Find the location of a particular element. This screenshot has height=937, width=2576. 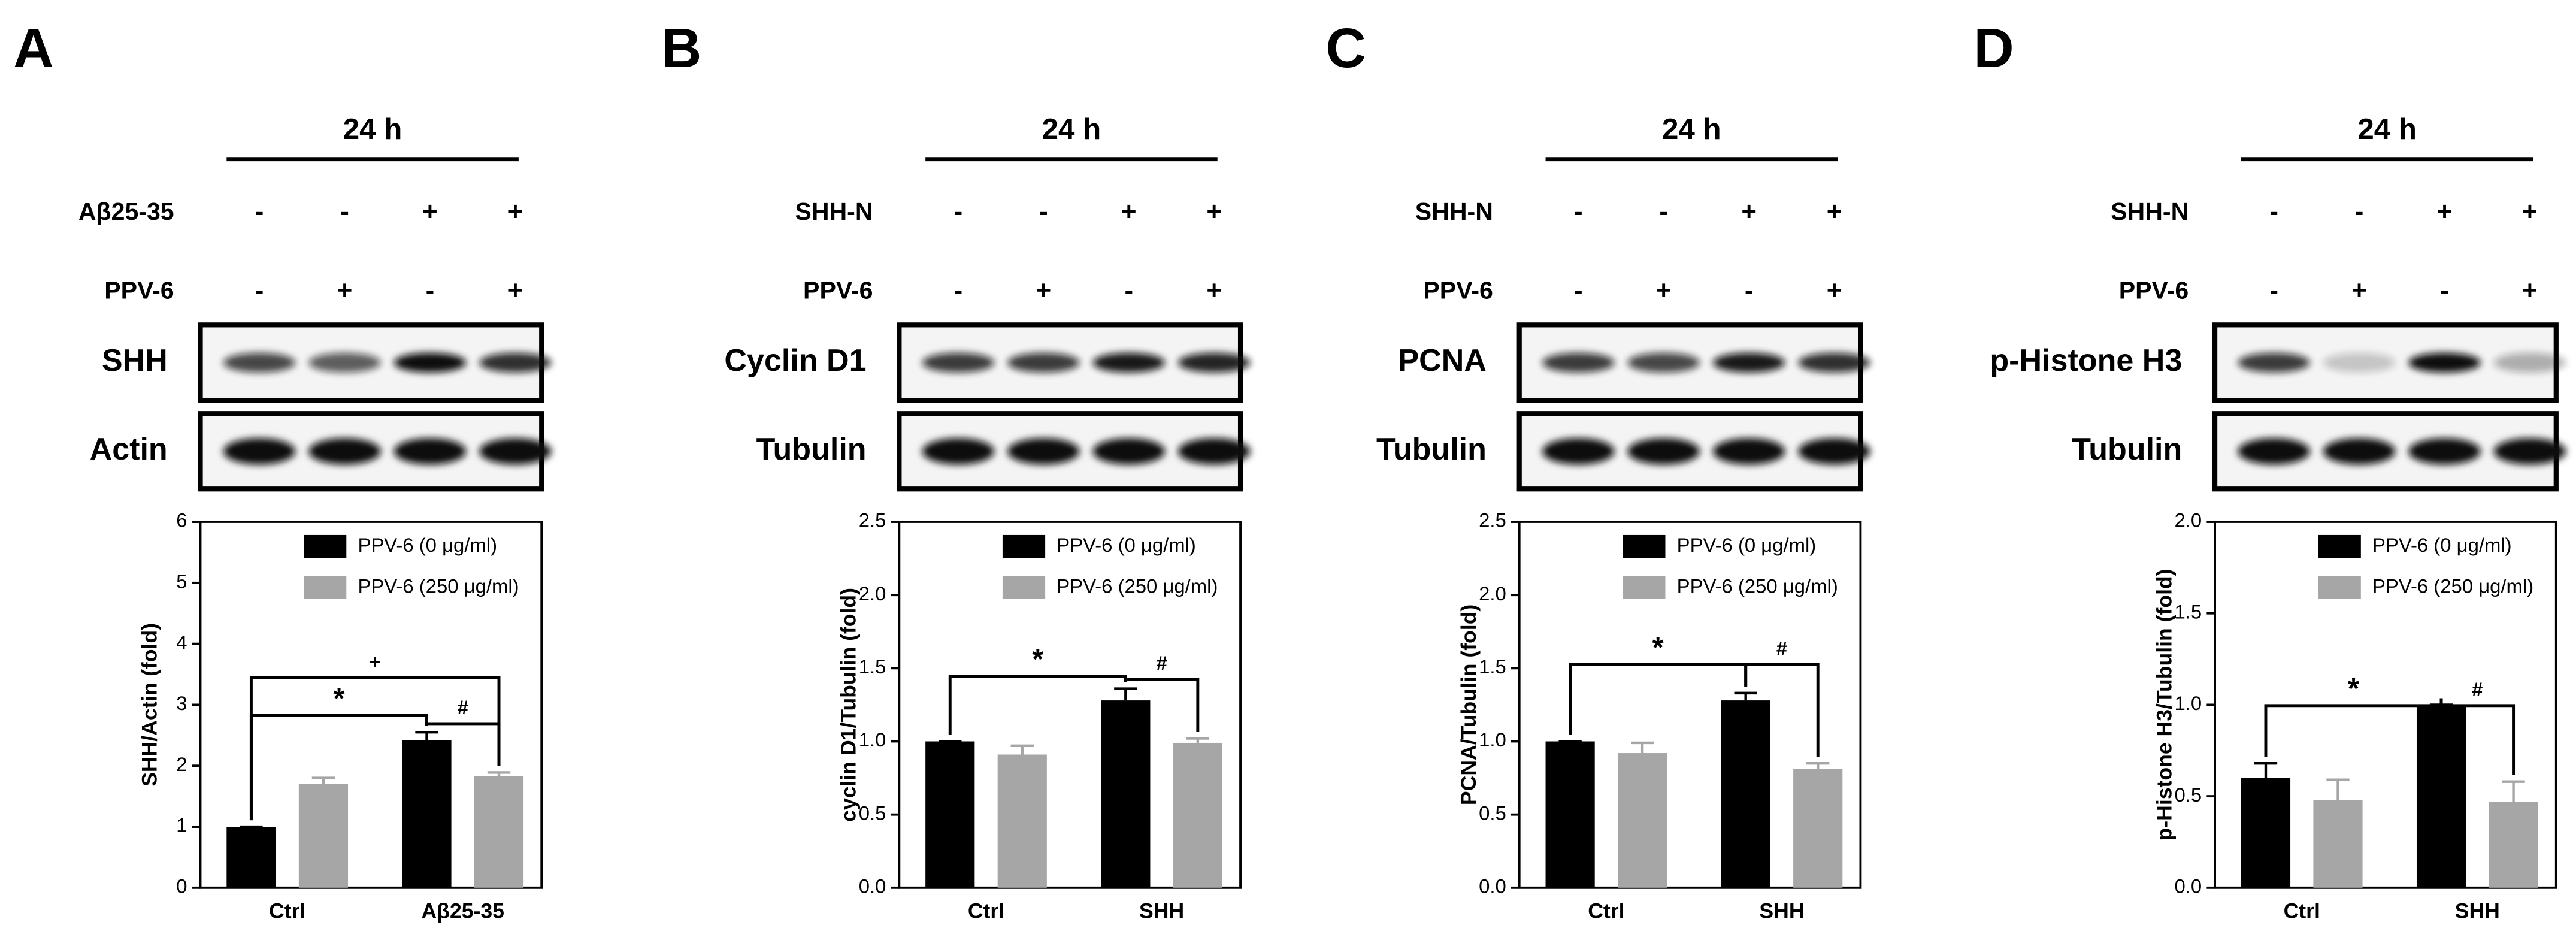

y-tick-label: 3 is located at coordinates (181, 703).